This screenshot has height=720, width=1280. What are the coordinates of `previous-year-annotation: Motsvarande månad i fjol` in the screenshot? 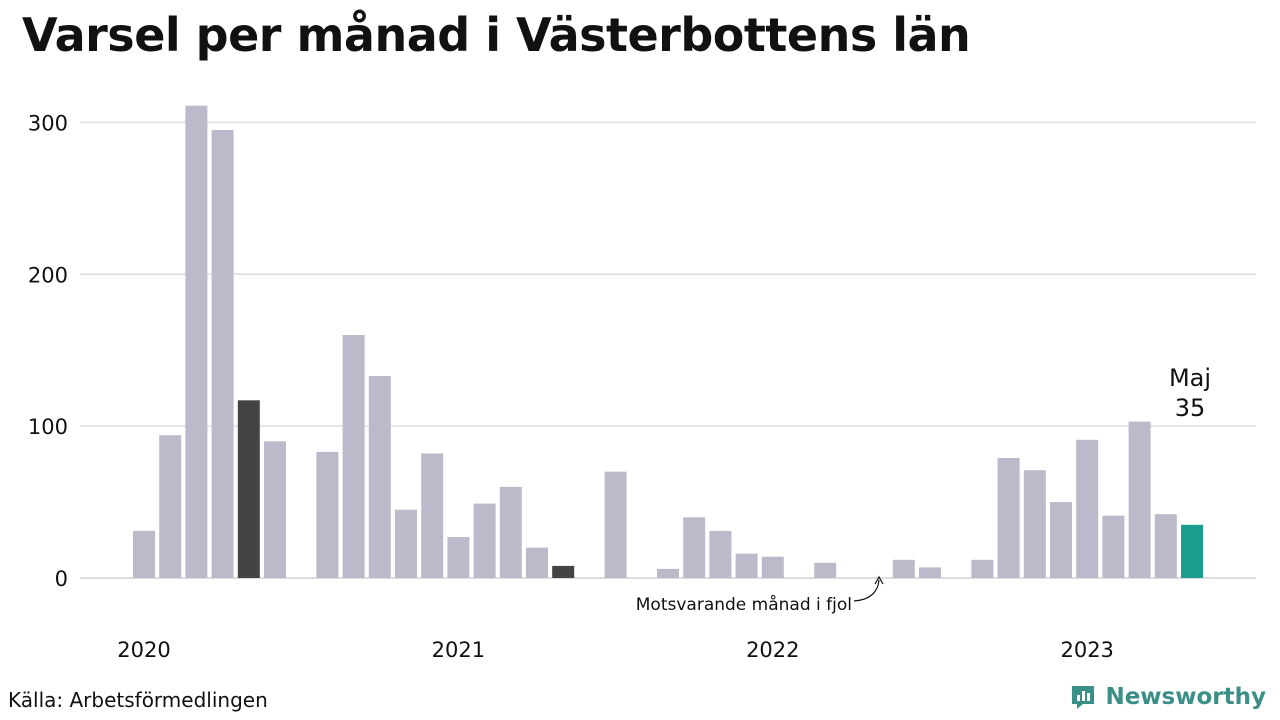 It's located at (744, 604).